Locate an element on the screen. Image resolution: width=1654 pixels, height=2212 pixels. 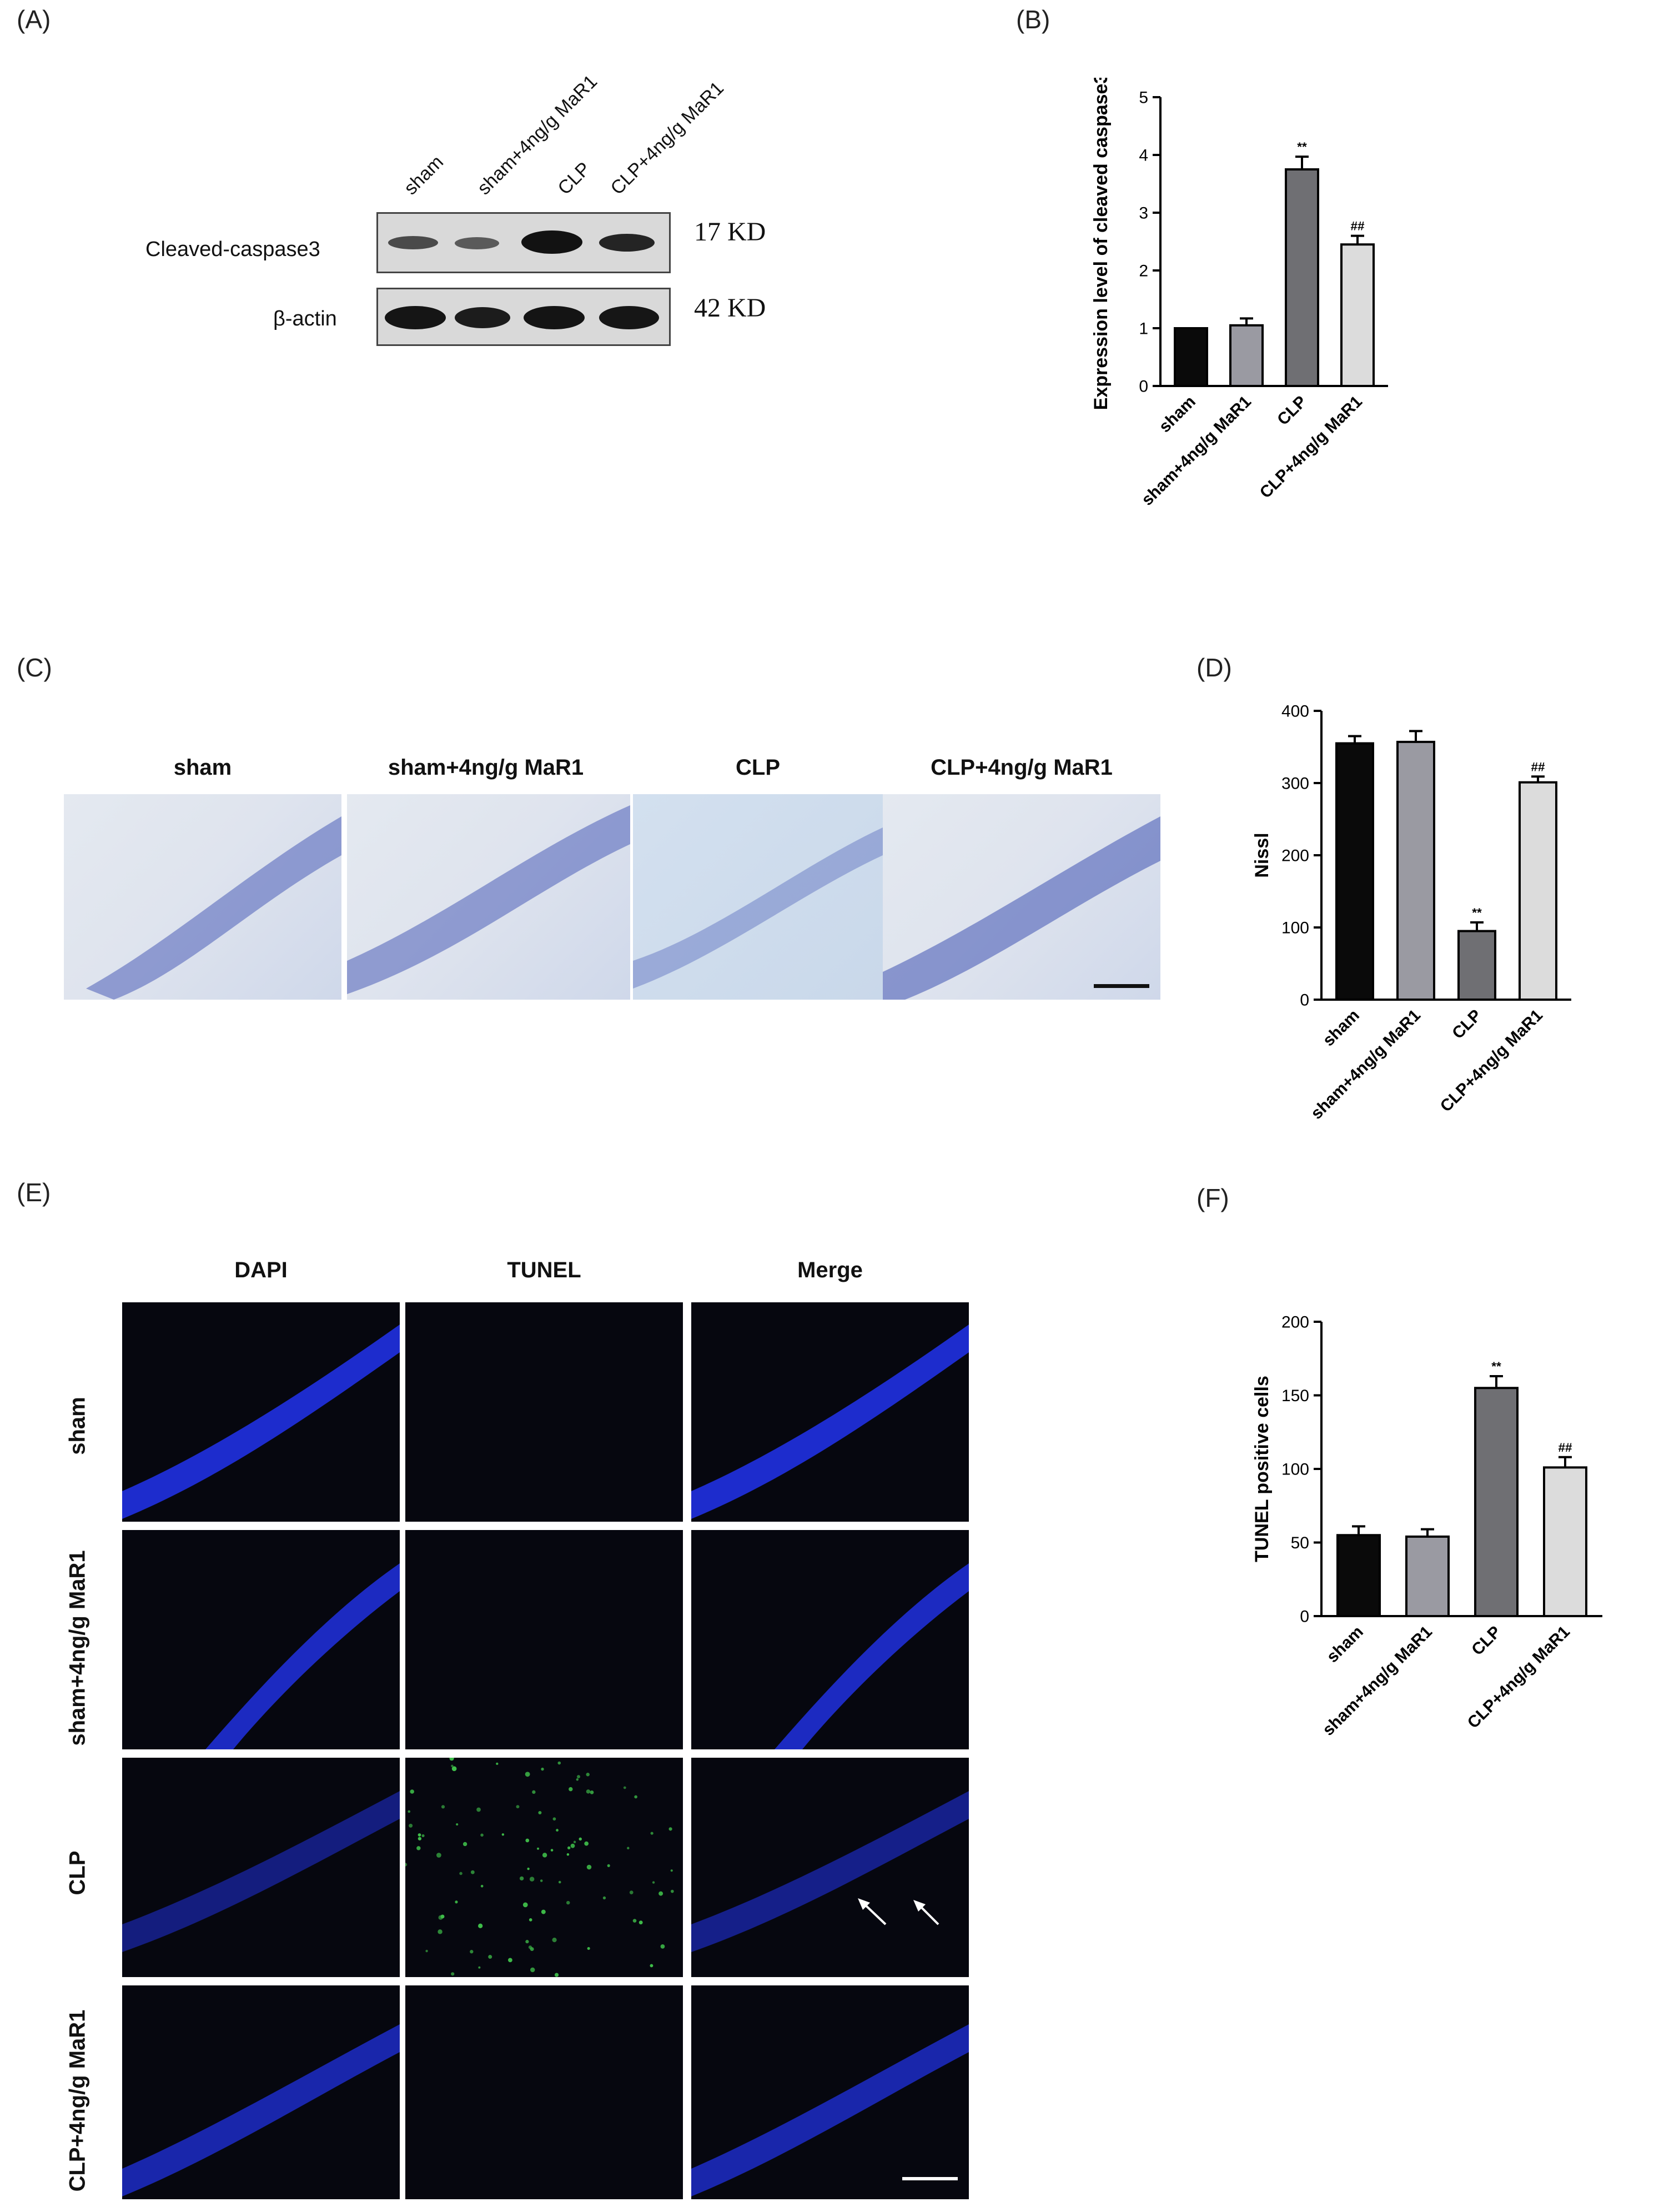
tunel-column-title: Merge is located at coordinates (830, 1270).